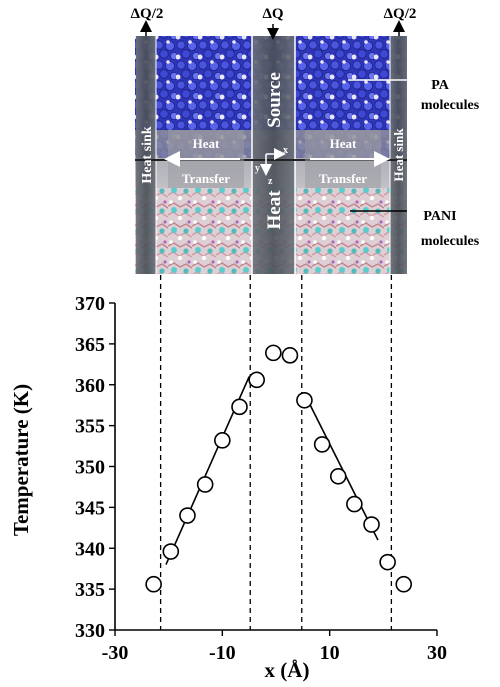 This screenshot has height=687, width=500. I want to click on heat-sink-right, so click(398, 155).